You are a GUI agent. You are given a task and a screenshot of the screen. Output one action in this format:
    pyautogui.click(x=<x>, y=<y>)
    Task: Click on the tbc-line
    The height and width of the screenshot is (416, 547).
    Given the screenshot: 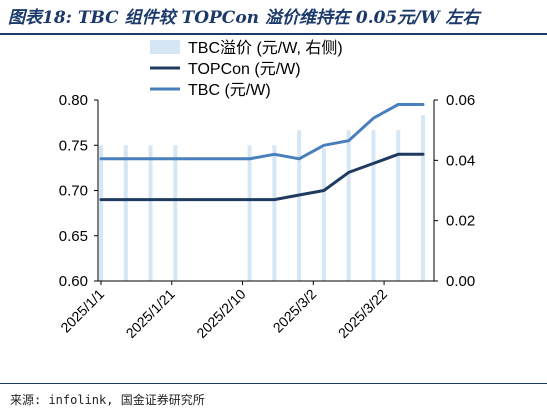 What is the action you would take?
    pyautogui.click(x=262, y=132)
    